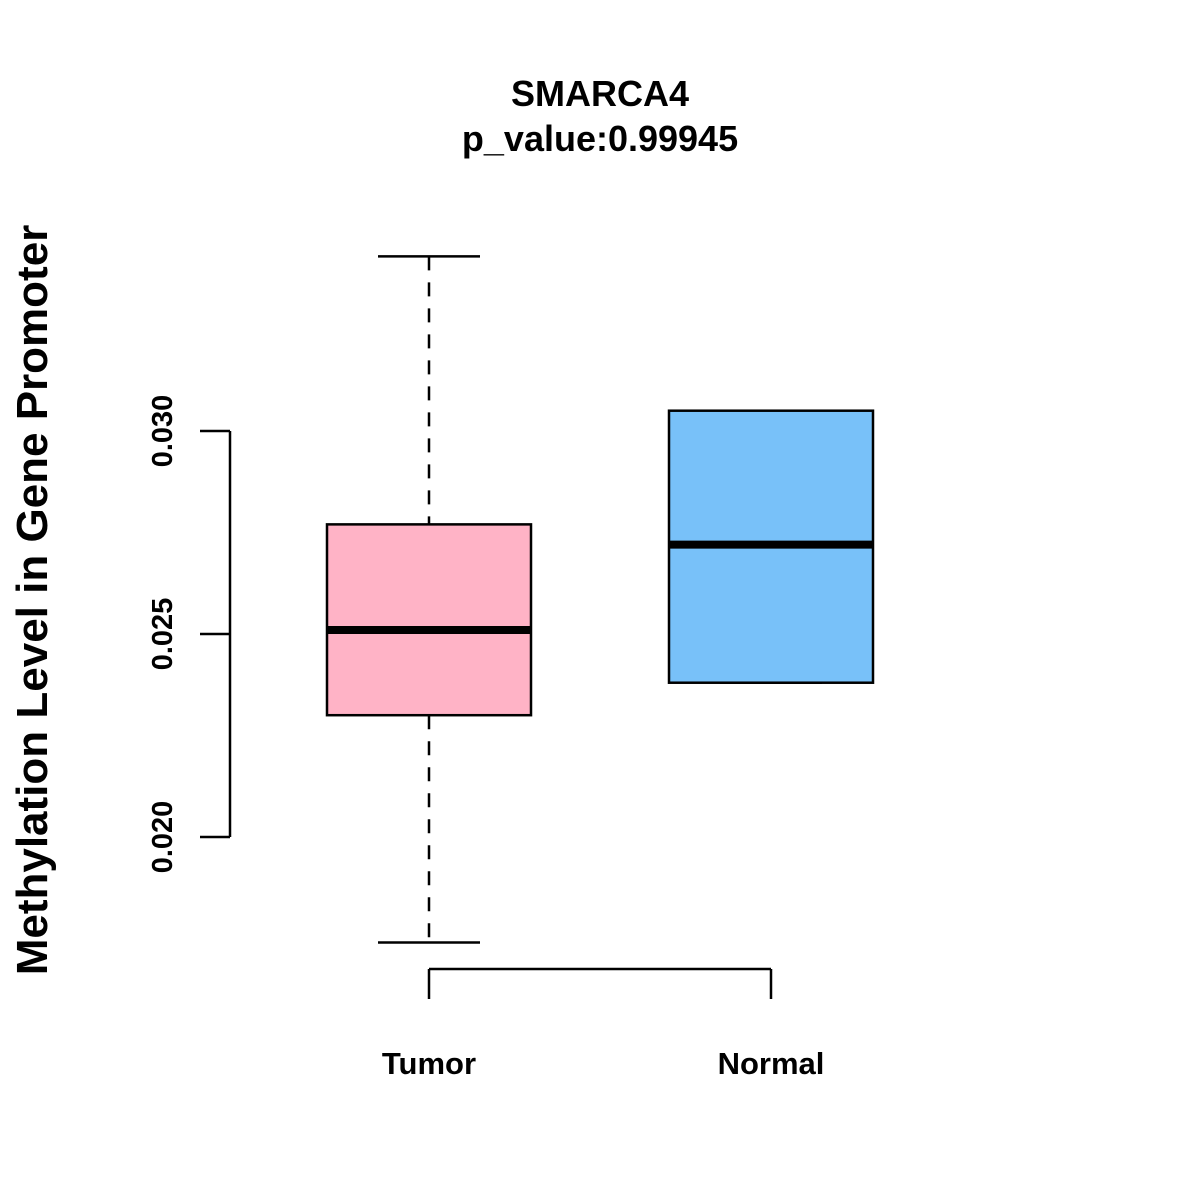 This screenshot has height=1200, width=1200. What do you see at coordinates (163, 634) in the screenshot?
I see `y-tick-label: 0.025` at bounding box center [163, 634].